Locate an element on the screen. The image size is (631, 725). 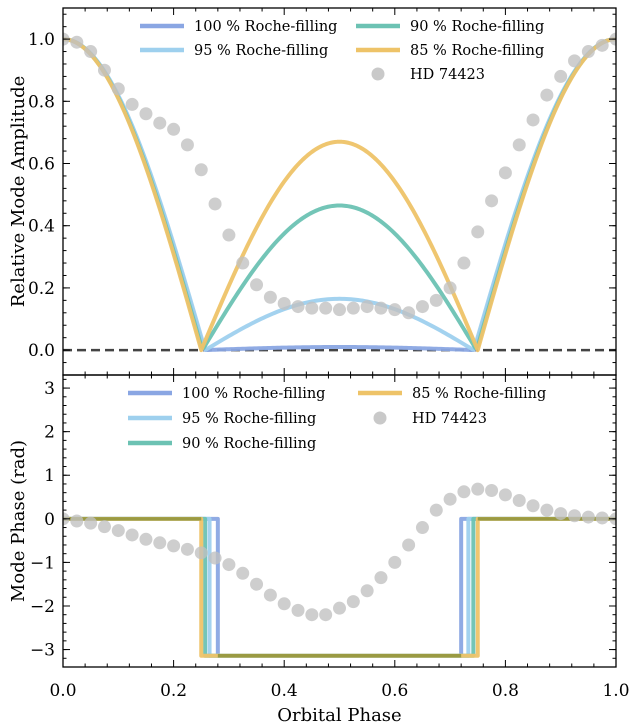
y-tick-label: 0.4 is located at coordinates (41, 227).